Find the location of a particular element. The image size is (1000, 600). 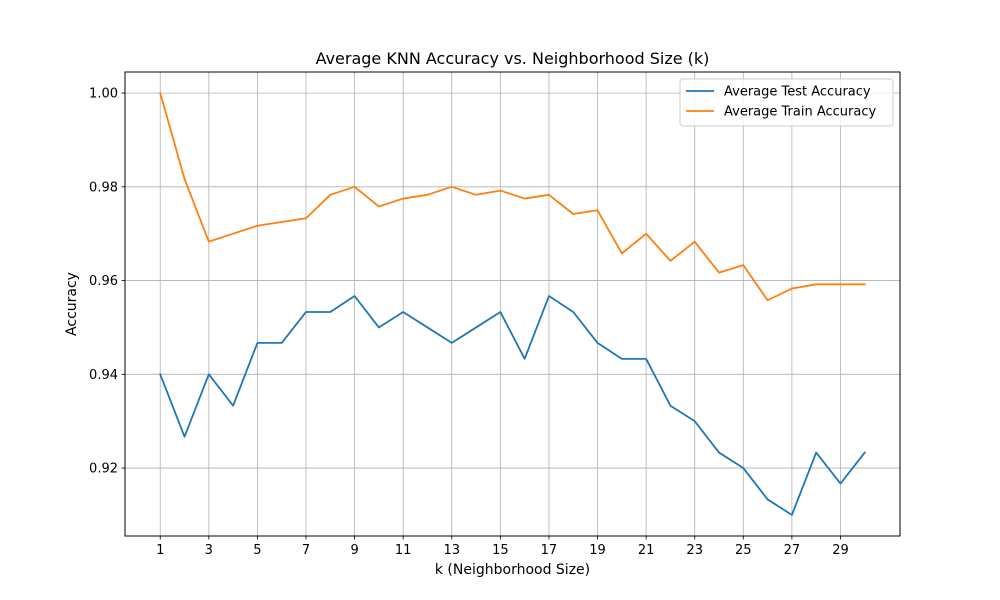

x-tick-label: 23 is located at coordinates (694, 550).